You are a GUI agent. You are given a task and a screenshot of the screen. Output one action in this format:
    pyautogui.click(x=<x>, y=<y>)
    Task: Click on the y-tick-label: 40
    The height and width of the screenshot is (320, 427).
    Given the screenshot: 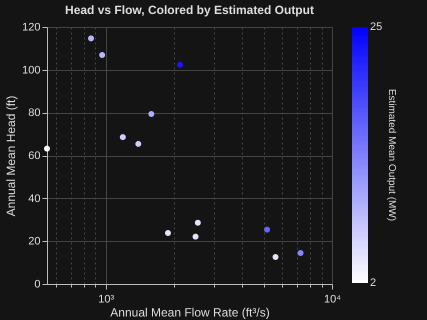 What is the action you would take?
    pyautogui.click(x=34, y=198)
    